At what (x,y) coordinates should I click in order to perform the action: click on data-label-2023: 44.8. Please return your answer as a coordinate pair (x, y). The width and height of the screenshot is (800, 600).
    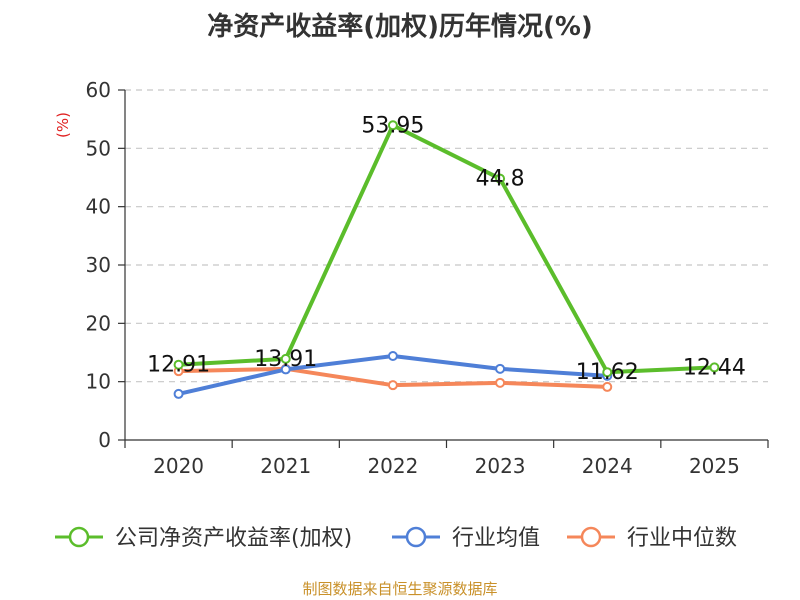
    Looking at the image, I should click on (500, 179).